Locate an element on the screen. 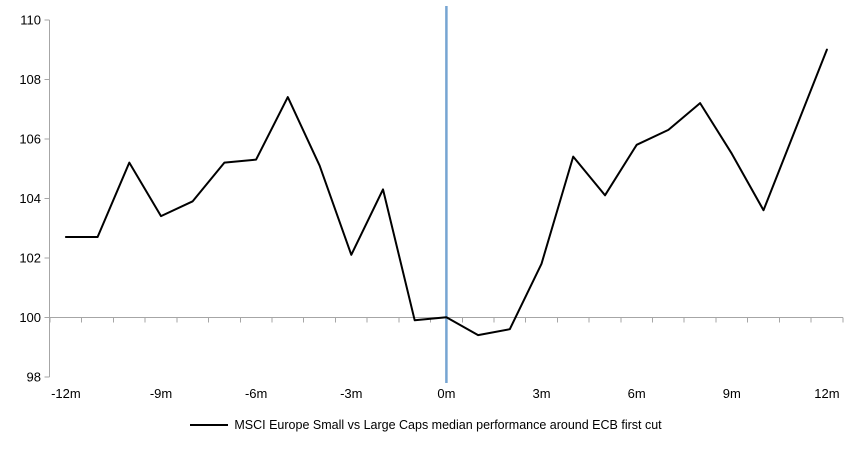 Image resolution: width=852 pixels, height=450 pixels. x-axis-label: 3m is located at coordinates (541, 393).